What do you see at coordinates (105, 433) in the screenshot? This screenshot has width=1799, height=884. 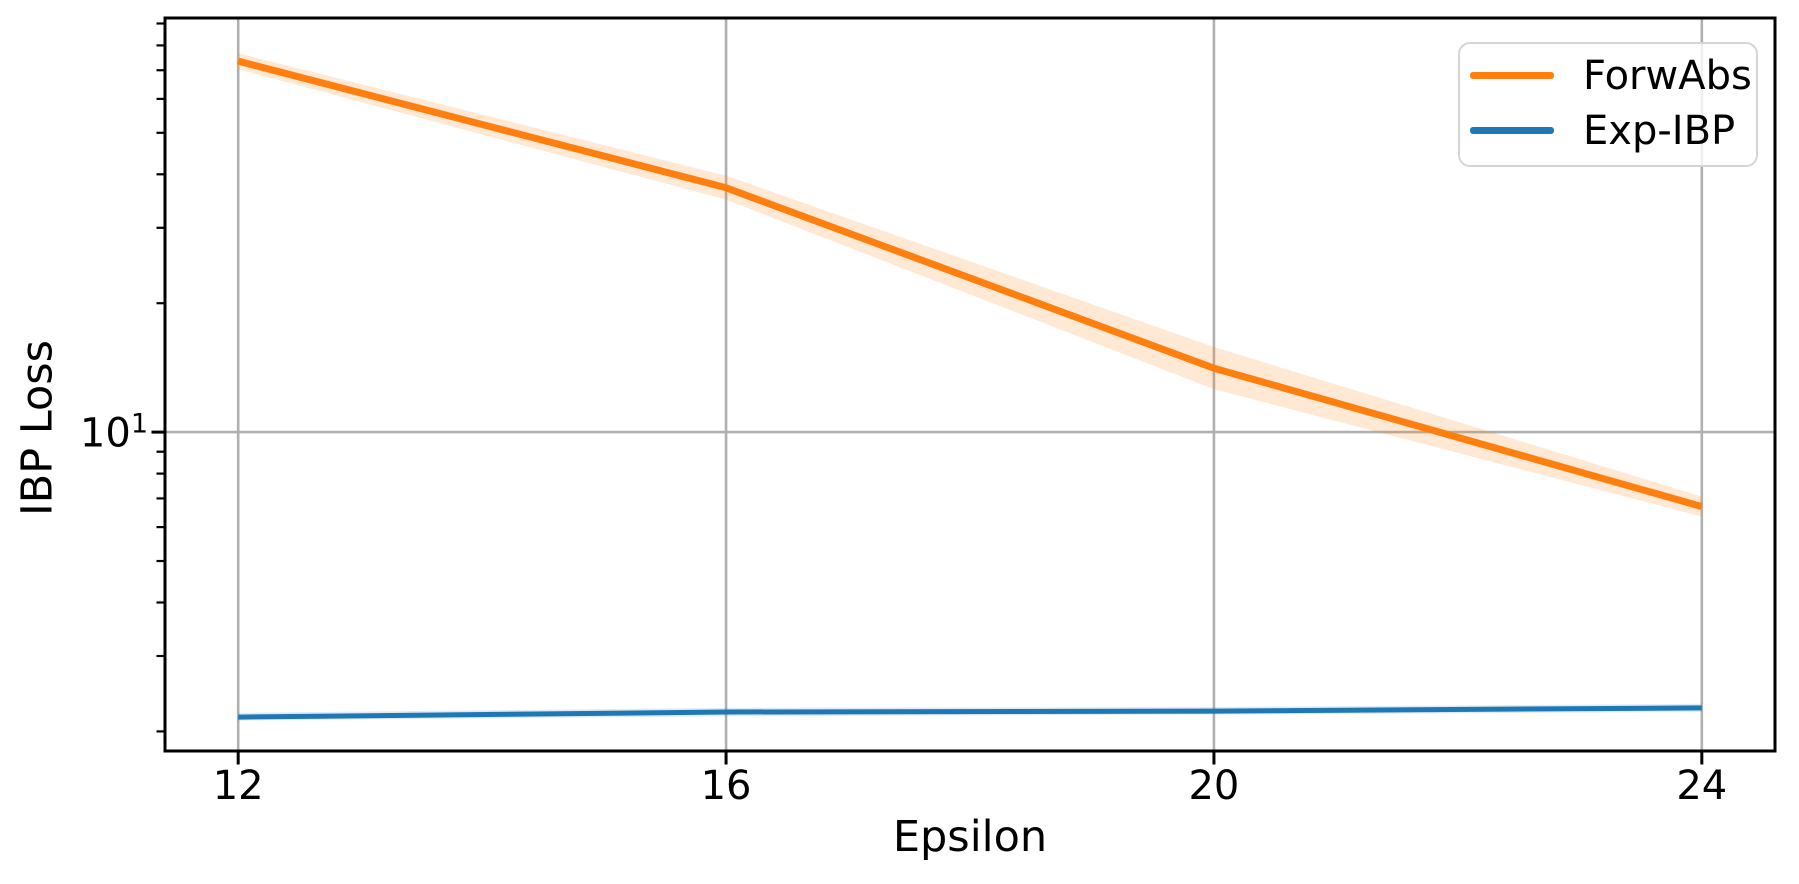 I see `y-tick-base: 10` at bounding box center [105, 433].